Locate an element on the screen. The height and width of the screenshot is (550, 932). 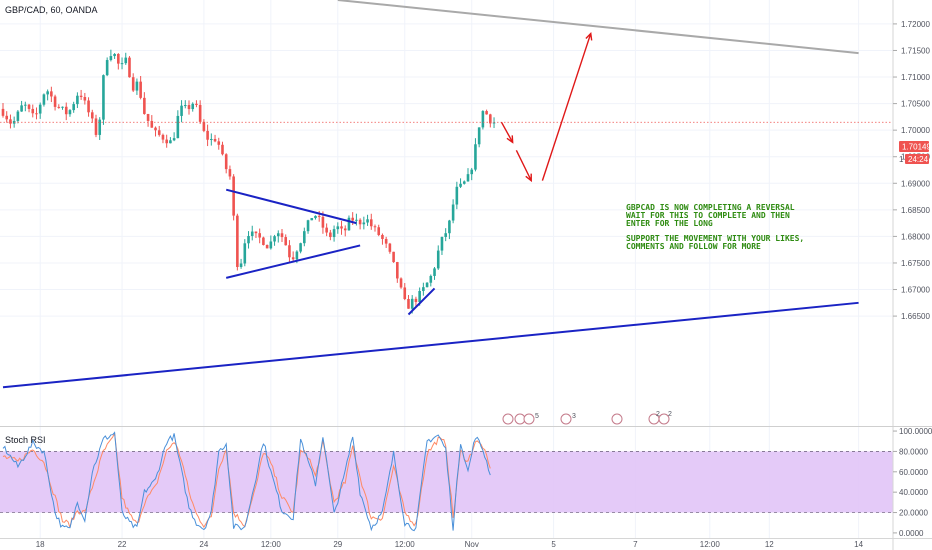
time-tick-label: Nov is located at coordinates (472, 544).